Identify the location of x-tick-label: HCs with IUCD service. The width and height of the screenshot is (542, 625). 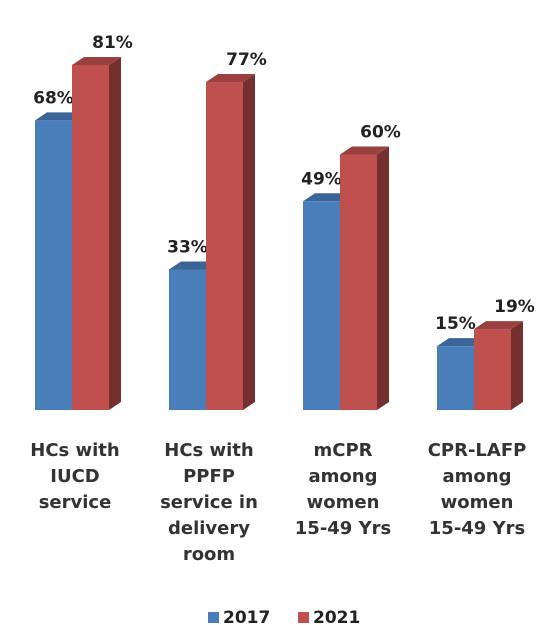
(75, 476).